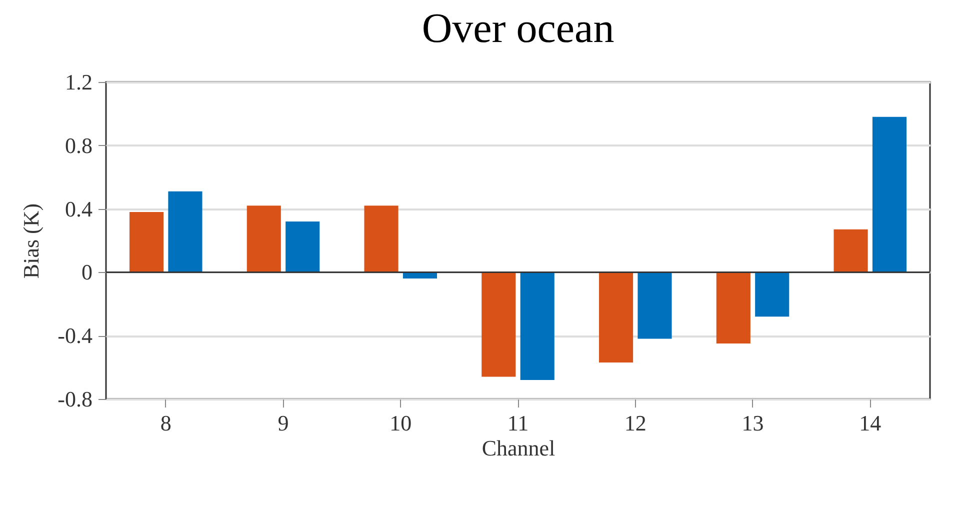  Describe the element at coordinates (283, 423) in the screenshot. I see `x-tick-label: 9` at that location.